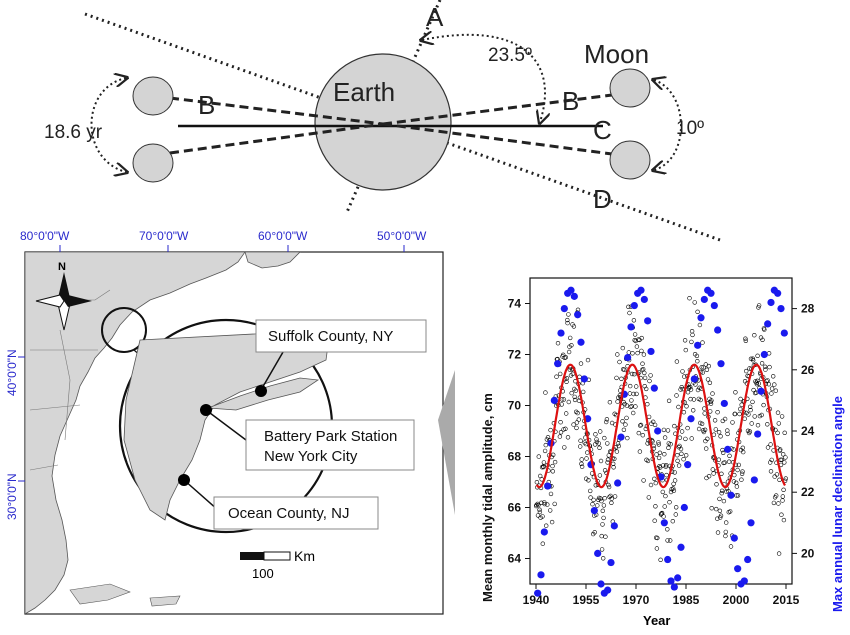 The image size is (850, 635). I want to click on north-arrow-icon, so click(63, 301).